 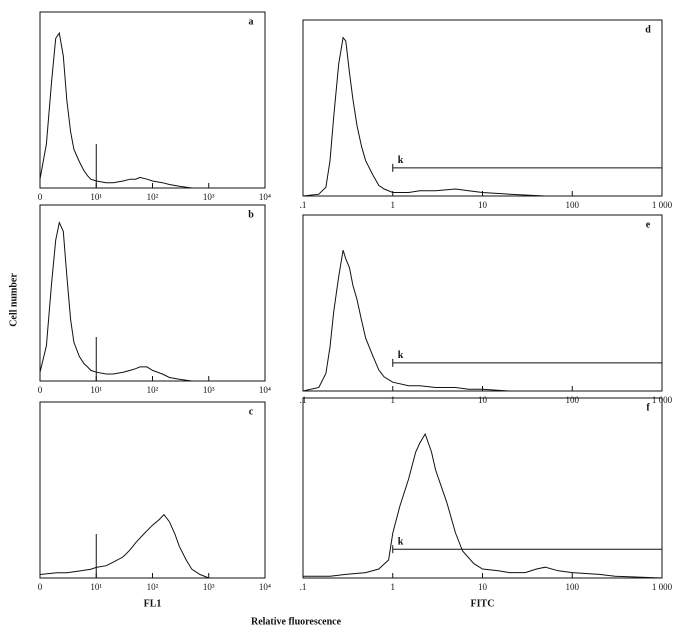 What do you see at coordinates (153, 603) in the screenshot?
I see `x-axis-label: FL1` at bounding box center [153, 603].